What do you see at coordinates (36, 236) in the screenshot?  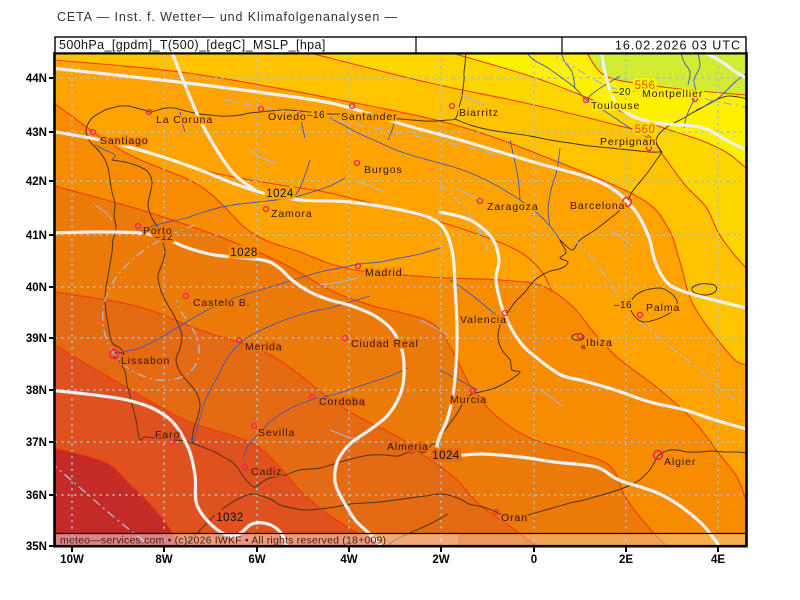 I see `svg-text: 41N` at bounding box center [36, 236].